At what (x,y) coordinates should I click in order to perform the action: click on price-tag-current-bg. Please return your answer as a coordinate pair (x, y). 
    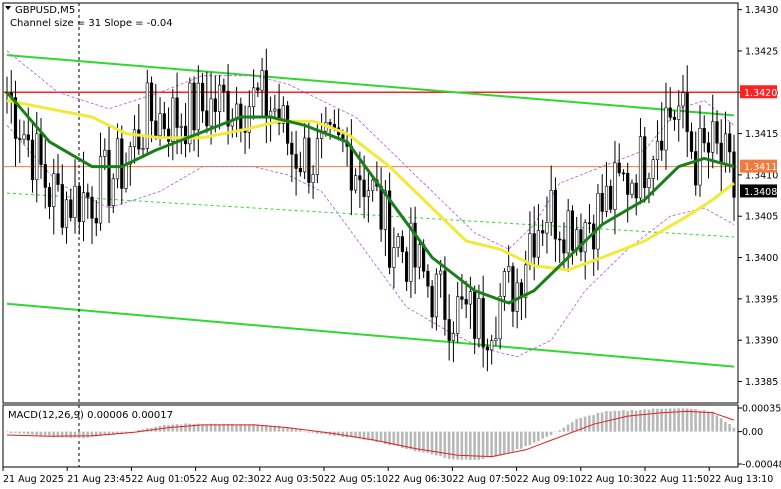
    Looking at the image, I should click on (758, 191).